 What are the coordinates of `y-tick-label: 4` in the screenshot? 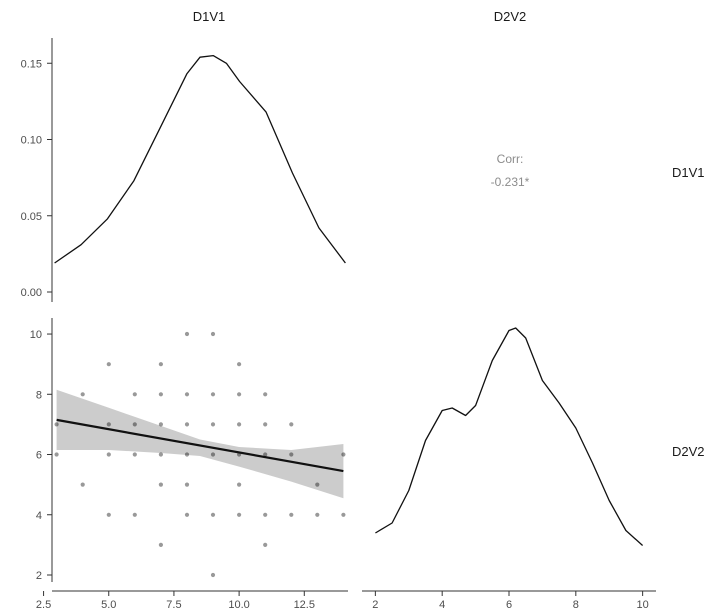 It's located at (39, 516).